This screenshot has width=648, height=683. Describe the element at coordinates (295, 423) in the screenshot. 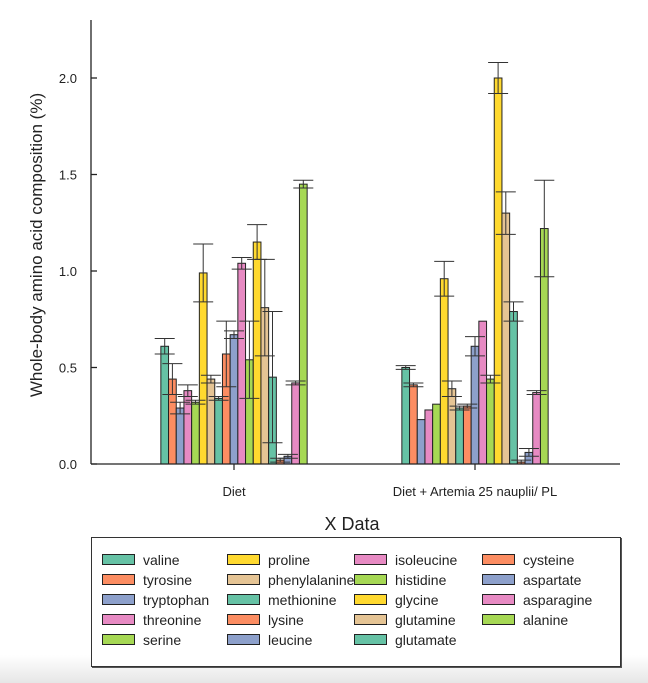

I see `bar-asparagine-diet` at that location.